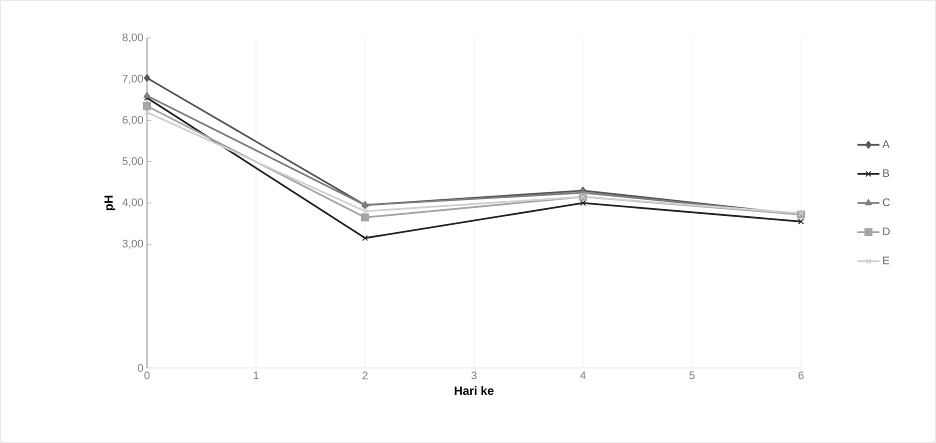  Describe the element at coordinates (110, 203) in the screenshot. I see `y-axis-title: pH` at that location.